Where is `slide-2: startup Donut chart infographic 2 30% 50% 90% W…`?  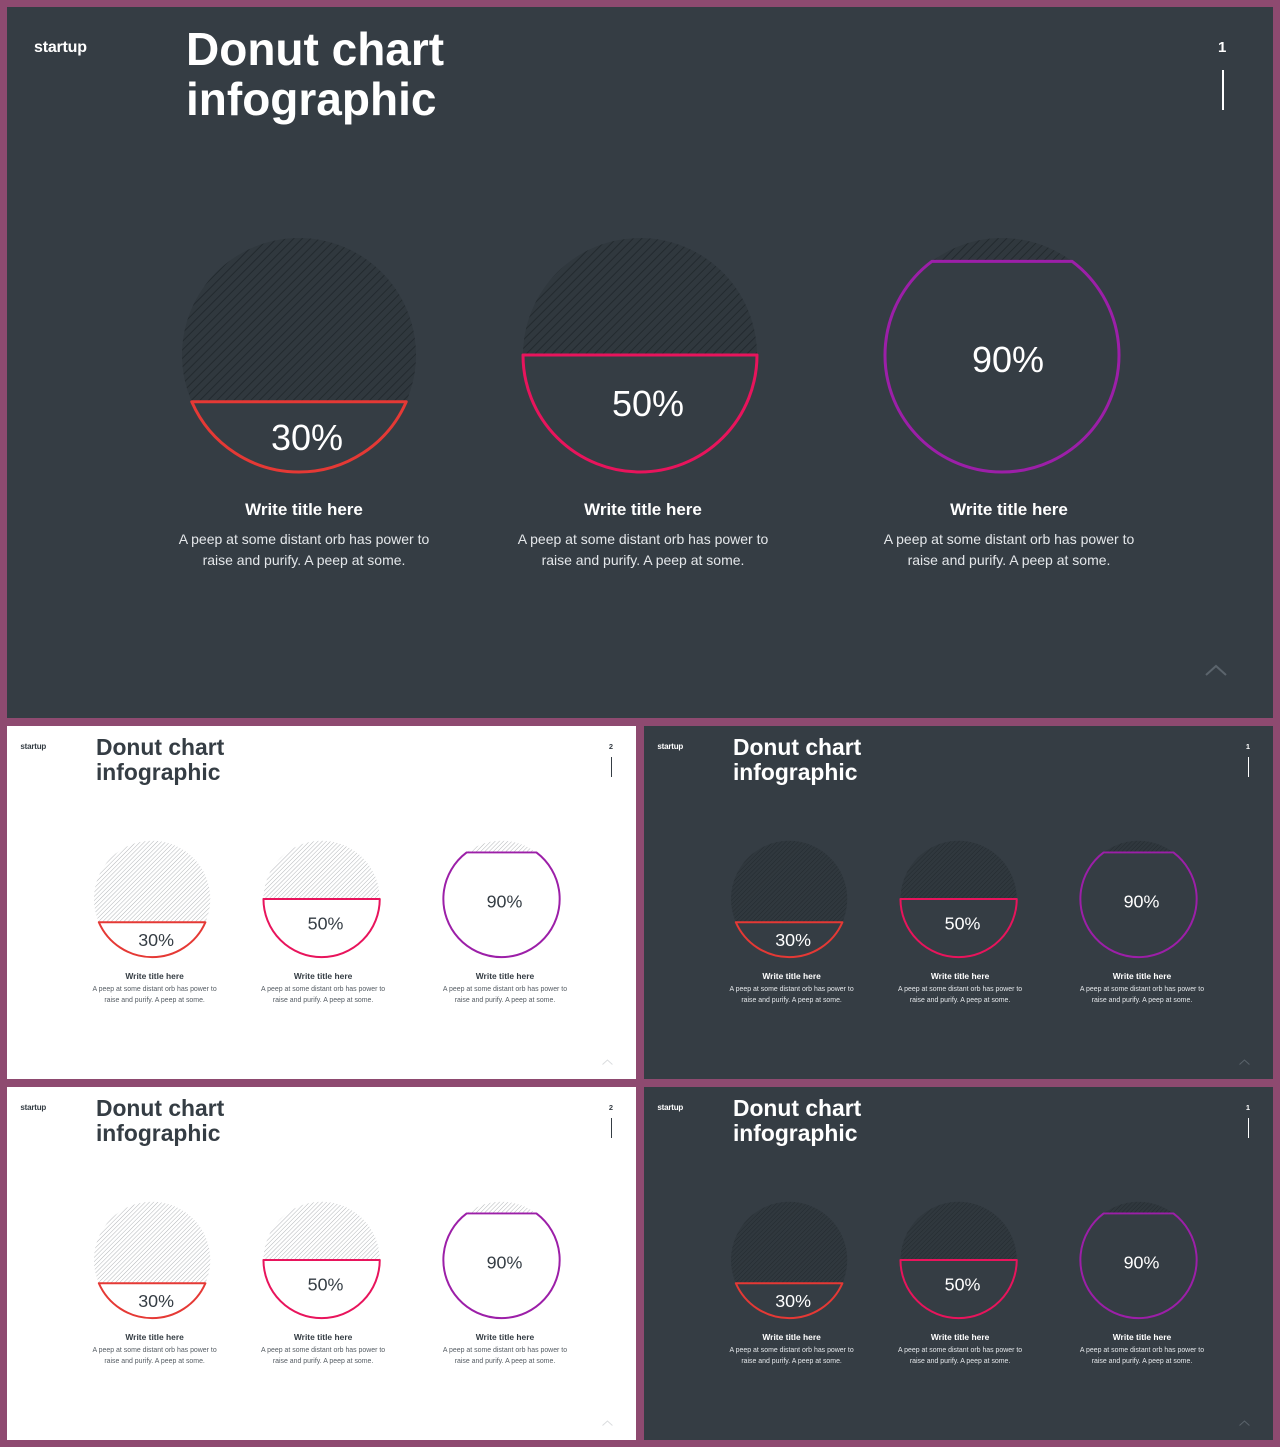
slide-2: startup Donut chart infographic 2 30% 50% 90% W… is located at coordinates (321, 902).